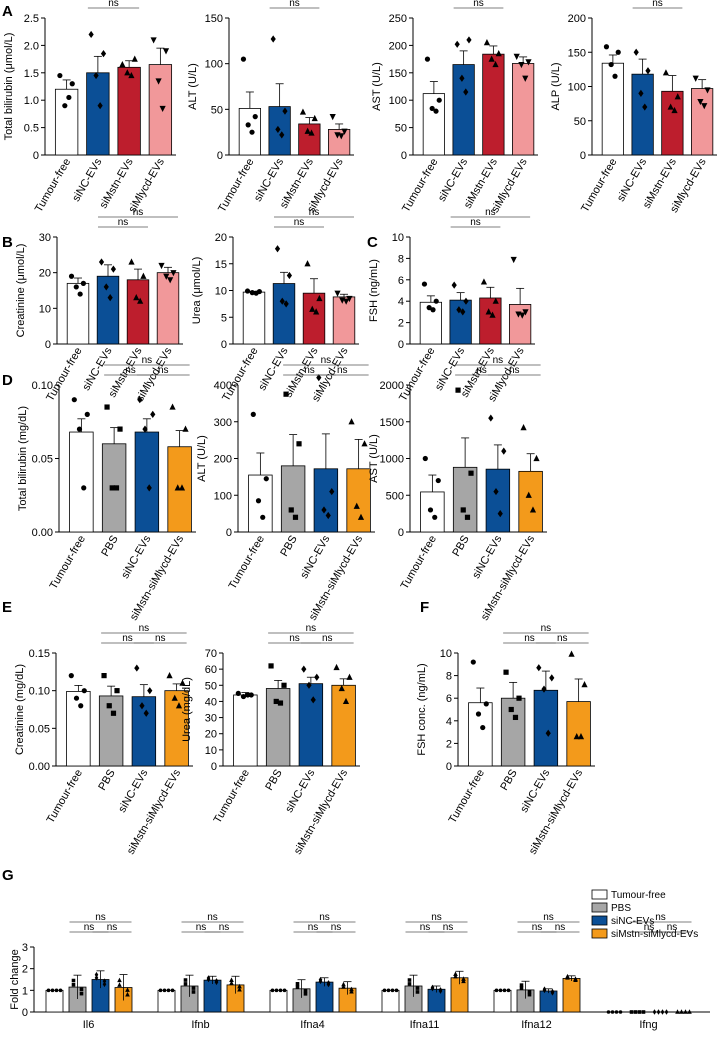 The height and width of the screenshot is (1042, 725). Describe the element at coordinates (398, 74) in the screenshot. I see `y-tick-label: 150` at that location.